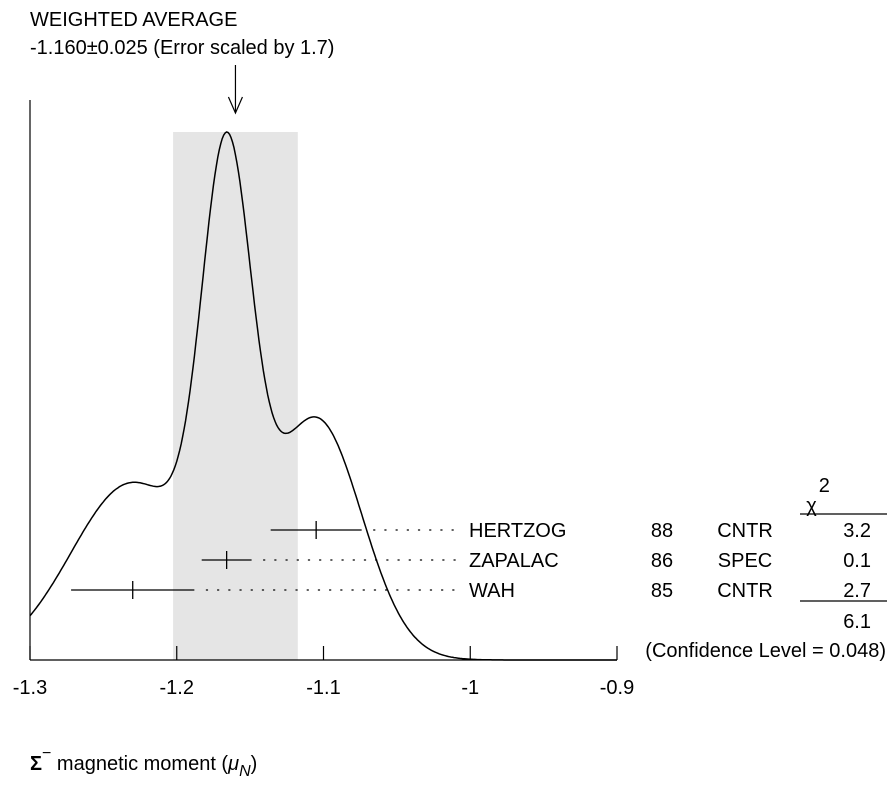 The height and width of the screenshot is (787, 888). Describe the element at coordinates (517, 531) in the screenshot. I see `measurement-name: HERTZOG` at that location.